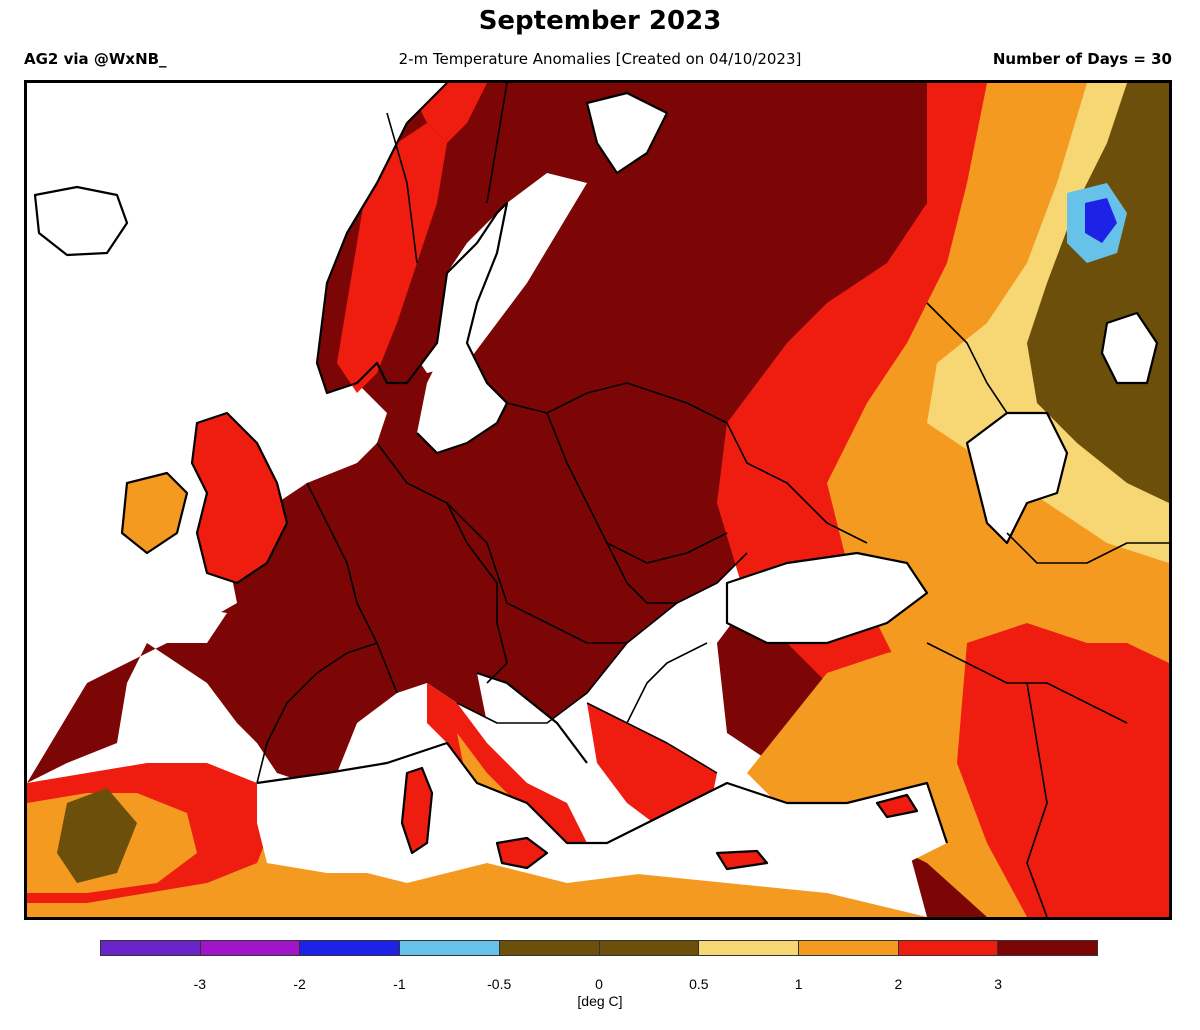  I want to click on black-sea, so click(827, 598).